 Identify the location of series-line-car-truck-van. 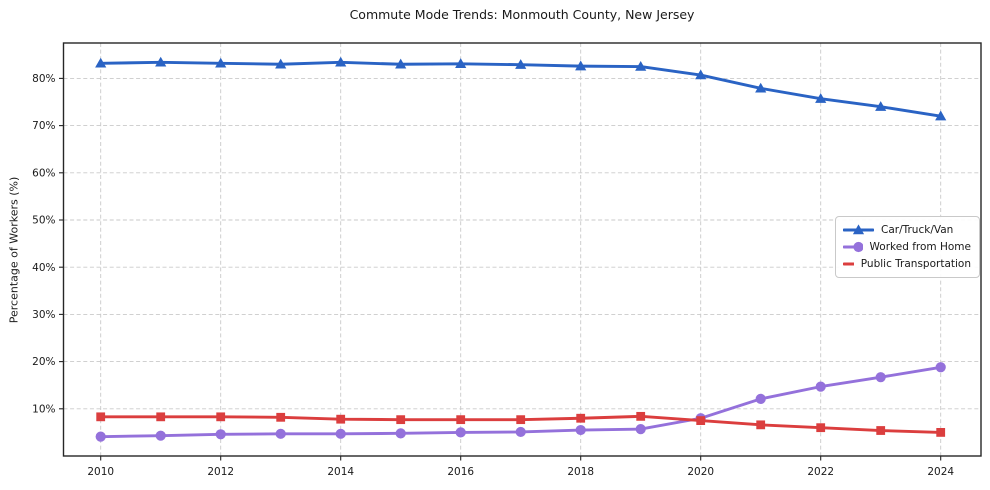
(521, 89).